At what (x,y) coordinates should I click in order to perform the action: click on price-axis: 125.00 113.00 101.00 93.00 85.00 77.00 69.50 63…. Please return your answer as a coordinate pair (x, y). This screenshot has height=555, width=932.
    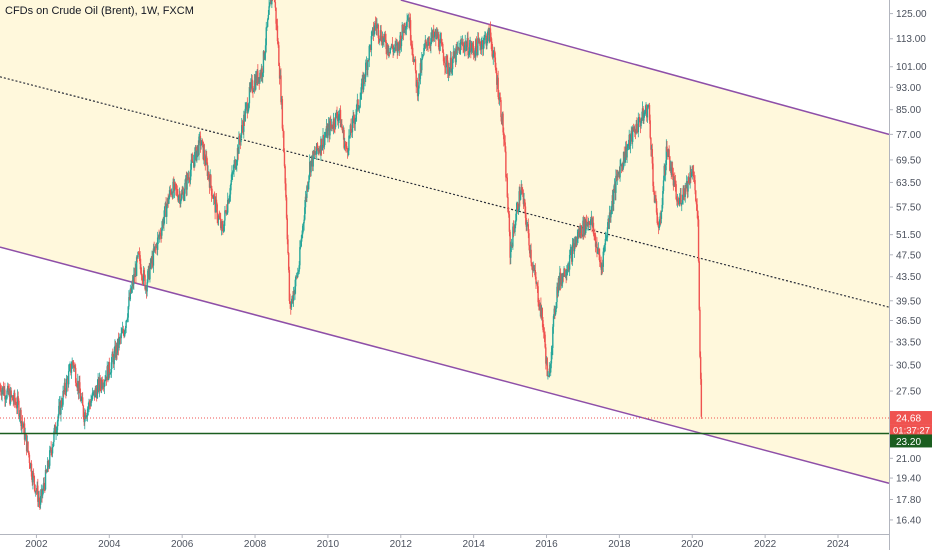
    Looking at the image, I should click on (910, 275).